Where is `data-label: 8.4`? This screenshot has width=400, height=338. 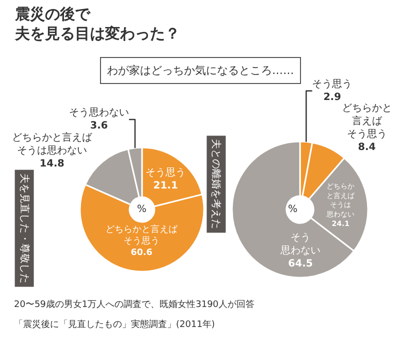
data-label: 8.4 is located at coordinates (367, 147).